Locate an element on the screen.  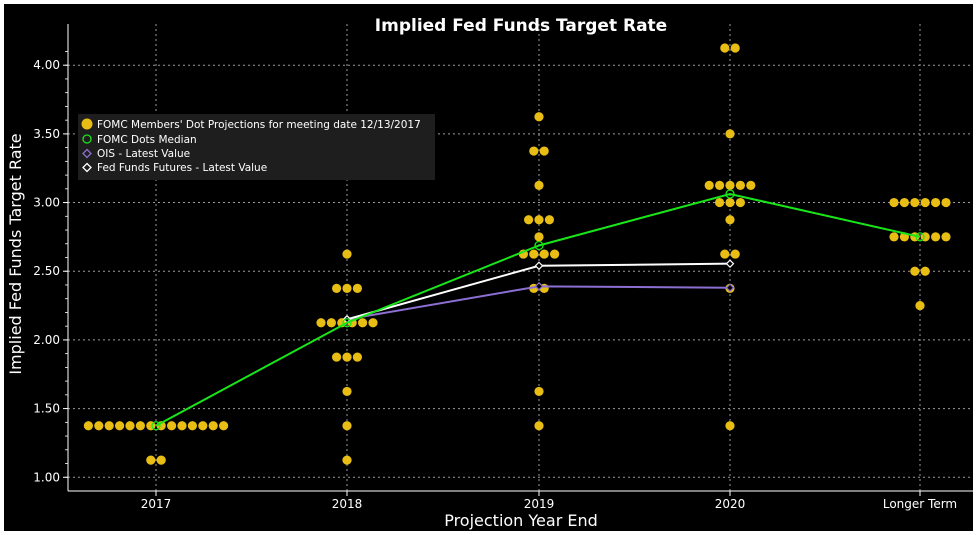
legend-futures-marker is located at coordinates (87, 167).